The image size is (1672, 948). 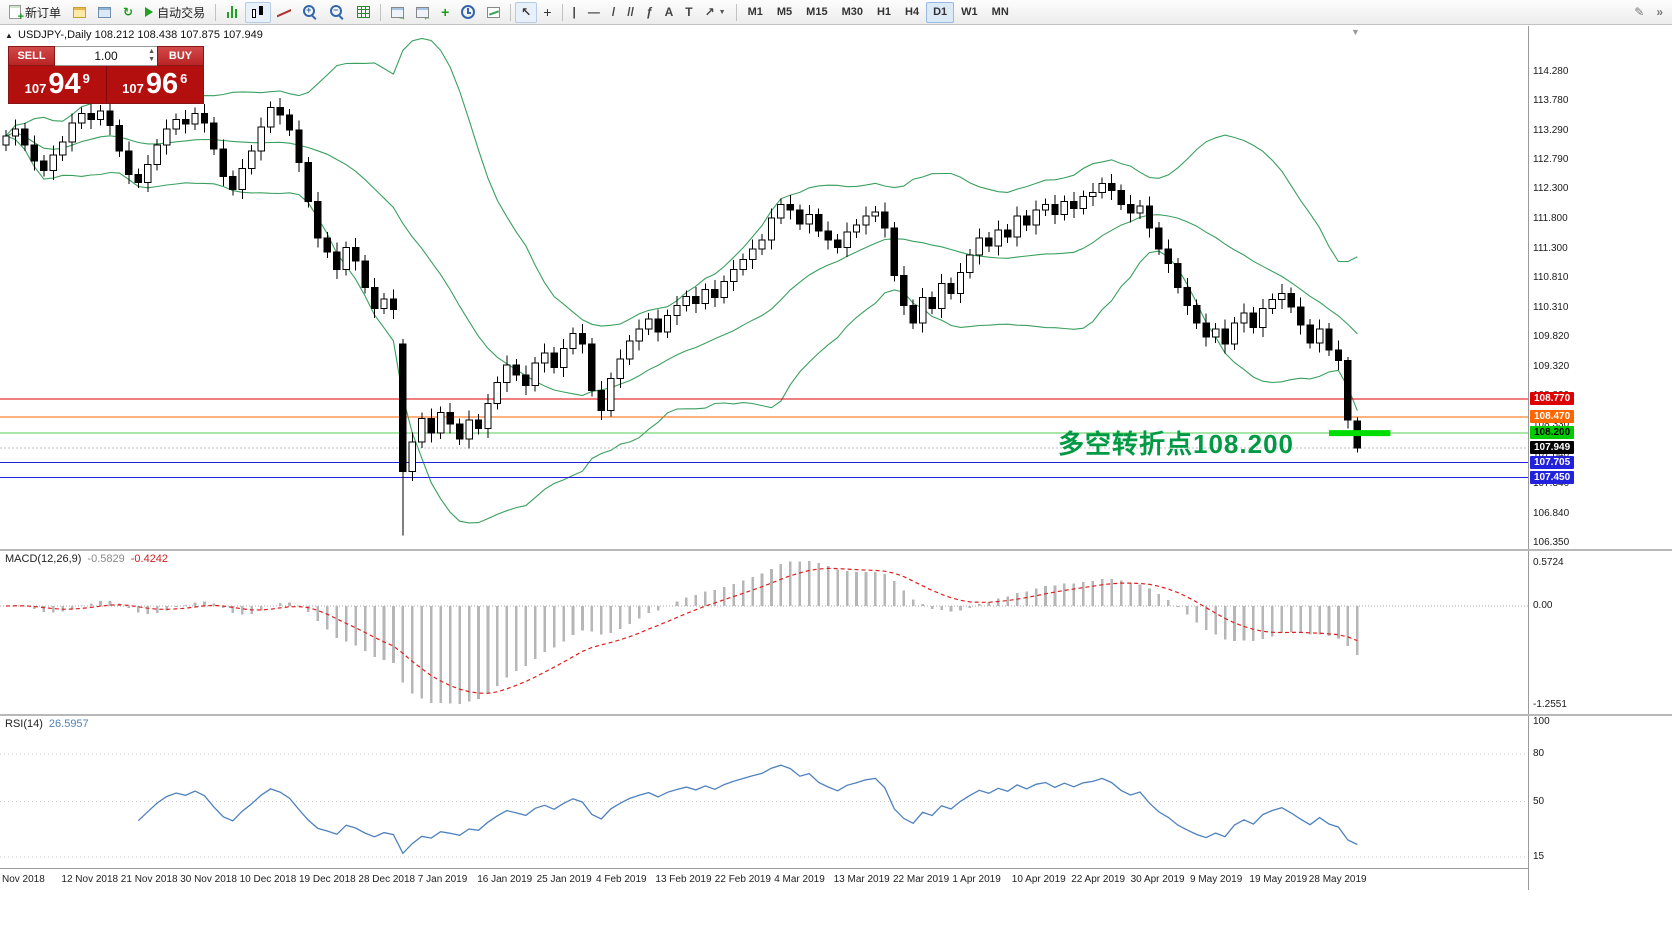 What do you see at coordinates (715, 12) in the screenshot?
I see `arrows-tool-button: ↗ ▼` at bounding box center [715, 12].